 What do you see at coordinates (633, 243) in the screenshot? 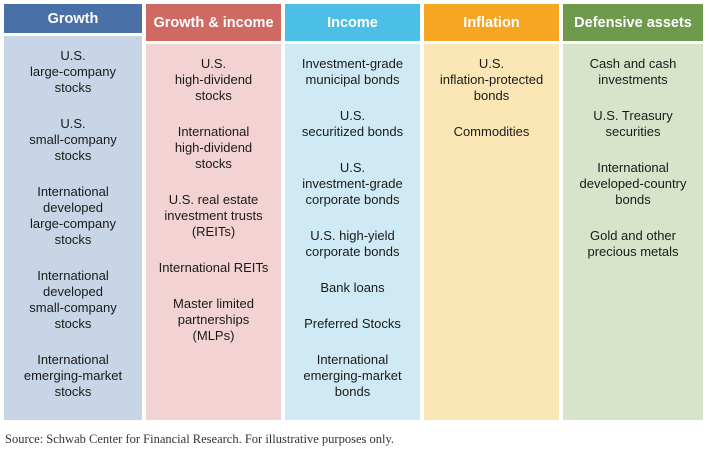
I see `asset-item: Gold and other precious metals` at bounding box center [633, 243].